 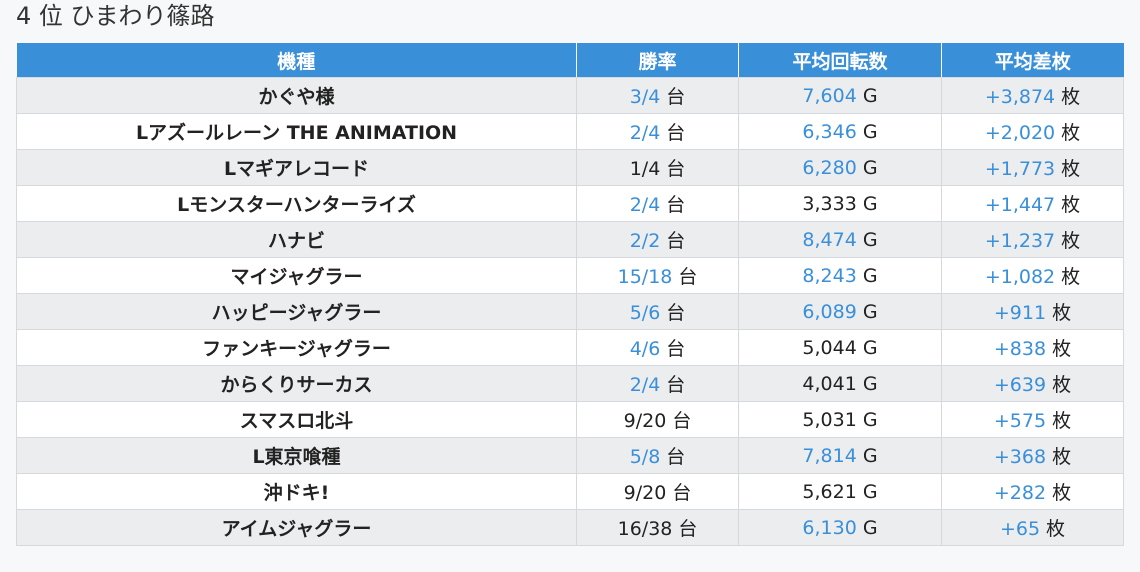 I want to click on avg-spins-value: 3,333, so click(x=829, y=203).